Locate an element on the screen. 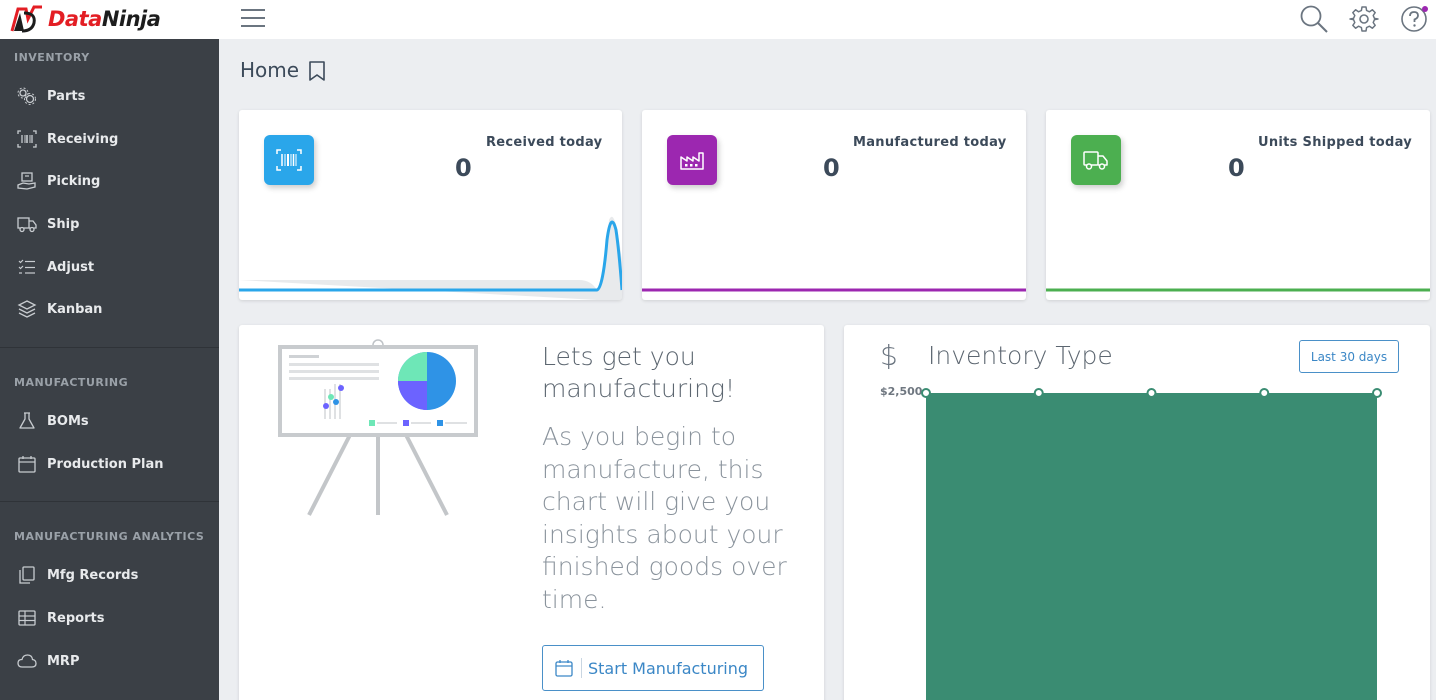  search-icon is located at coordinates (1314, 19).